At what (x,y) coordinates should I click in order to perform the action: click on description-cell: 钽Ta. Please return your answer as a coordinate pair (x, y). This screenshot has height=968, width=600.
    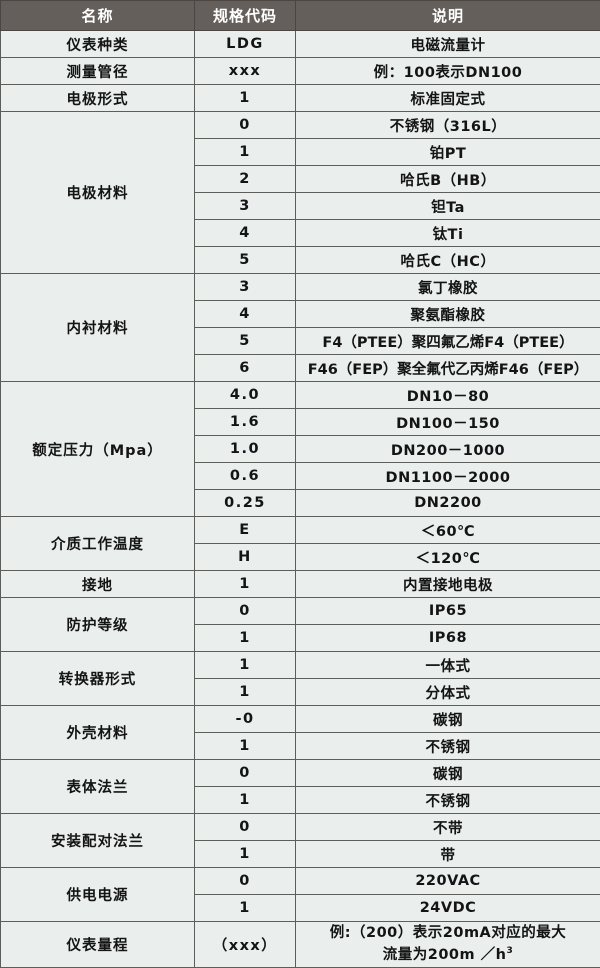
    Looking at the image, I should click on (448, 206).